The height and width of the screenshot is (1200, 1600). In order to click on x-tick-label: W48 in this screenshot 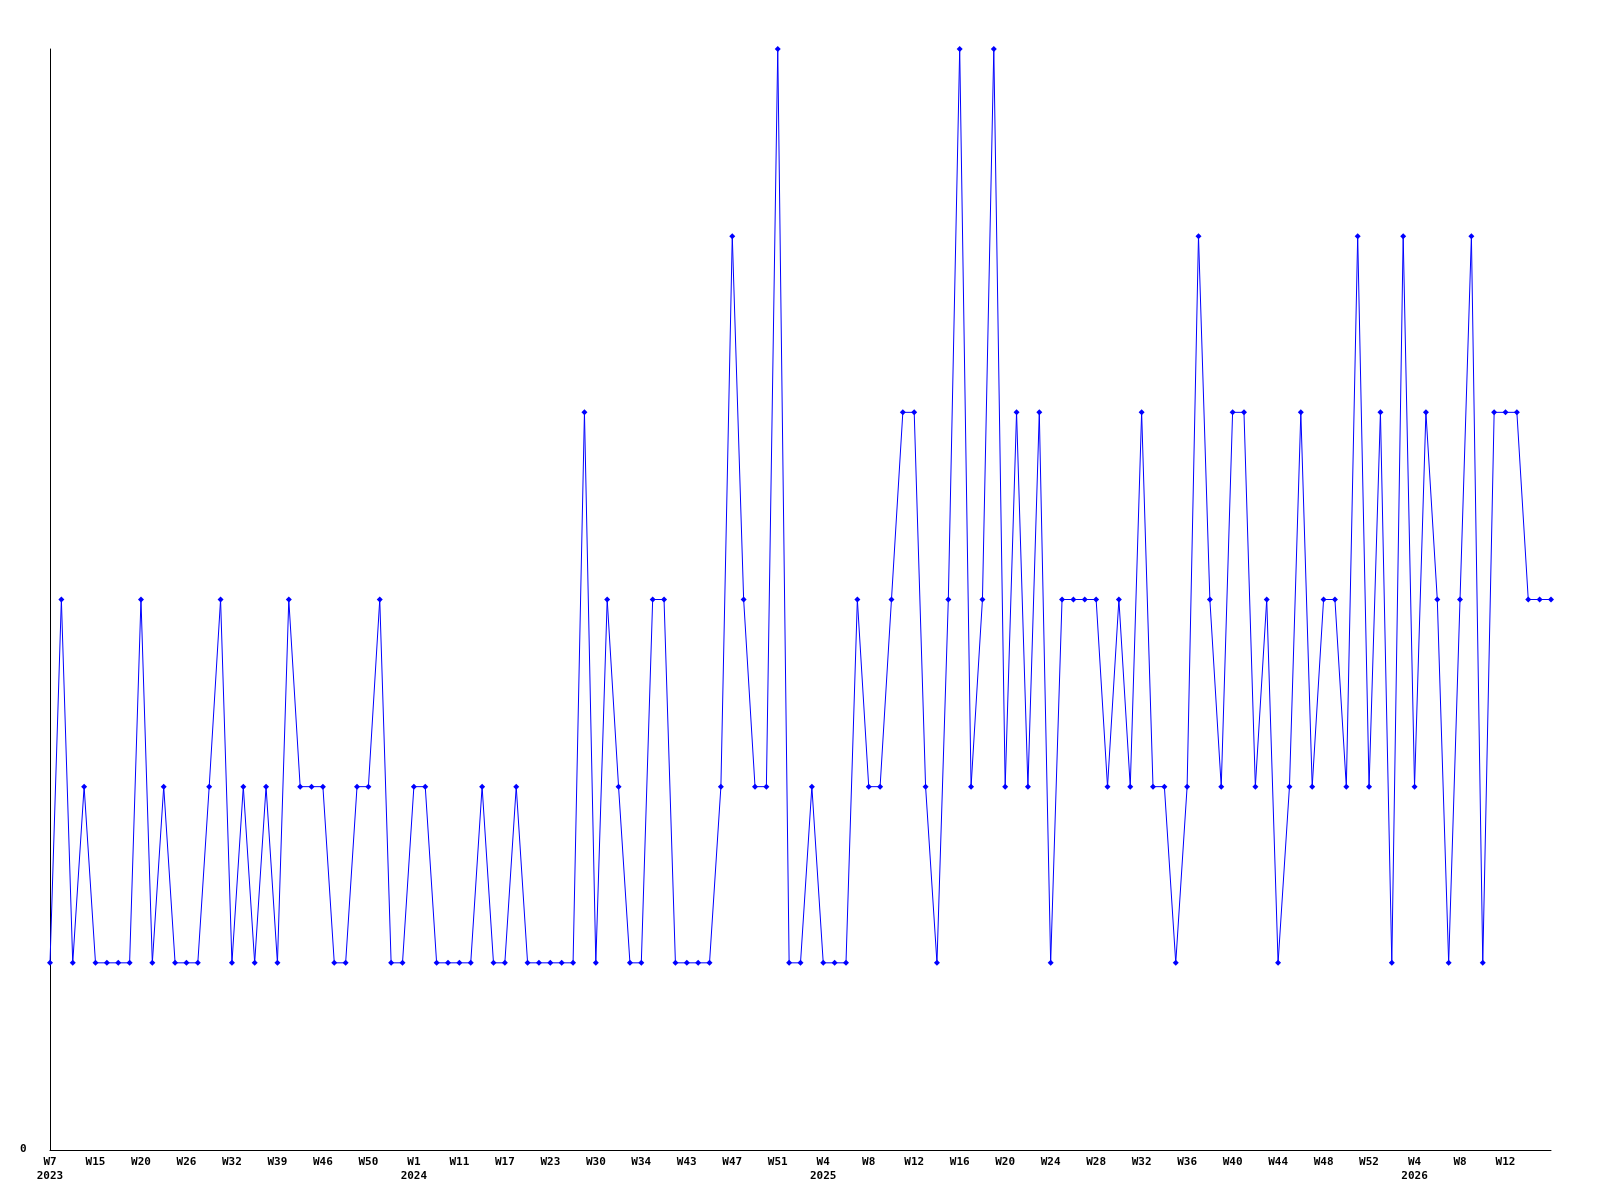, I will do `click(1323, 1161)`.